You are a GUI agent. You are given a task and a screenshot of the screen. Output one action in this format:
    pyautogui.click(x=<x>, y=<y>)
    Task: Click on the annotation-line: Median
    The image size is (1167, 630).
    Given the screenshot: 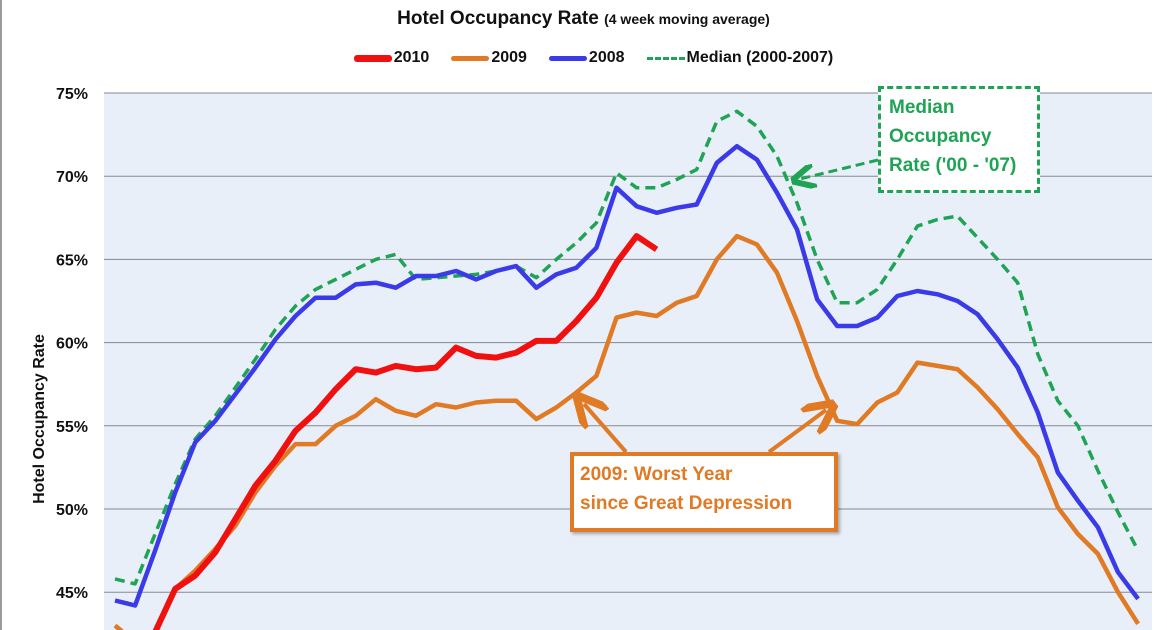 What is the action you would take?
    pyautogui.click(x=922, y=107)
    